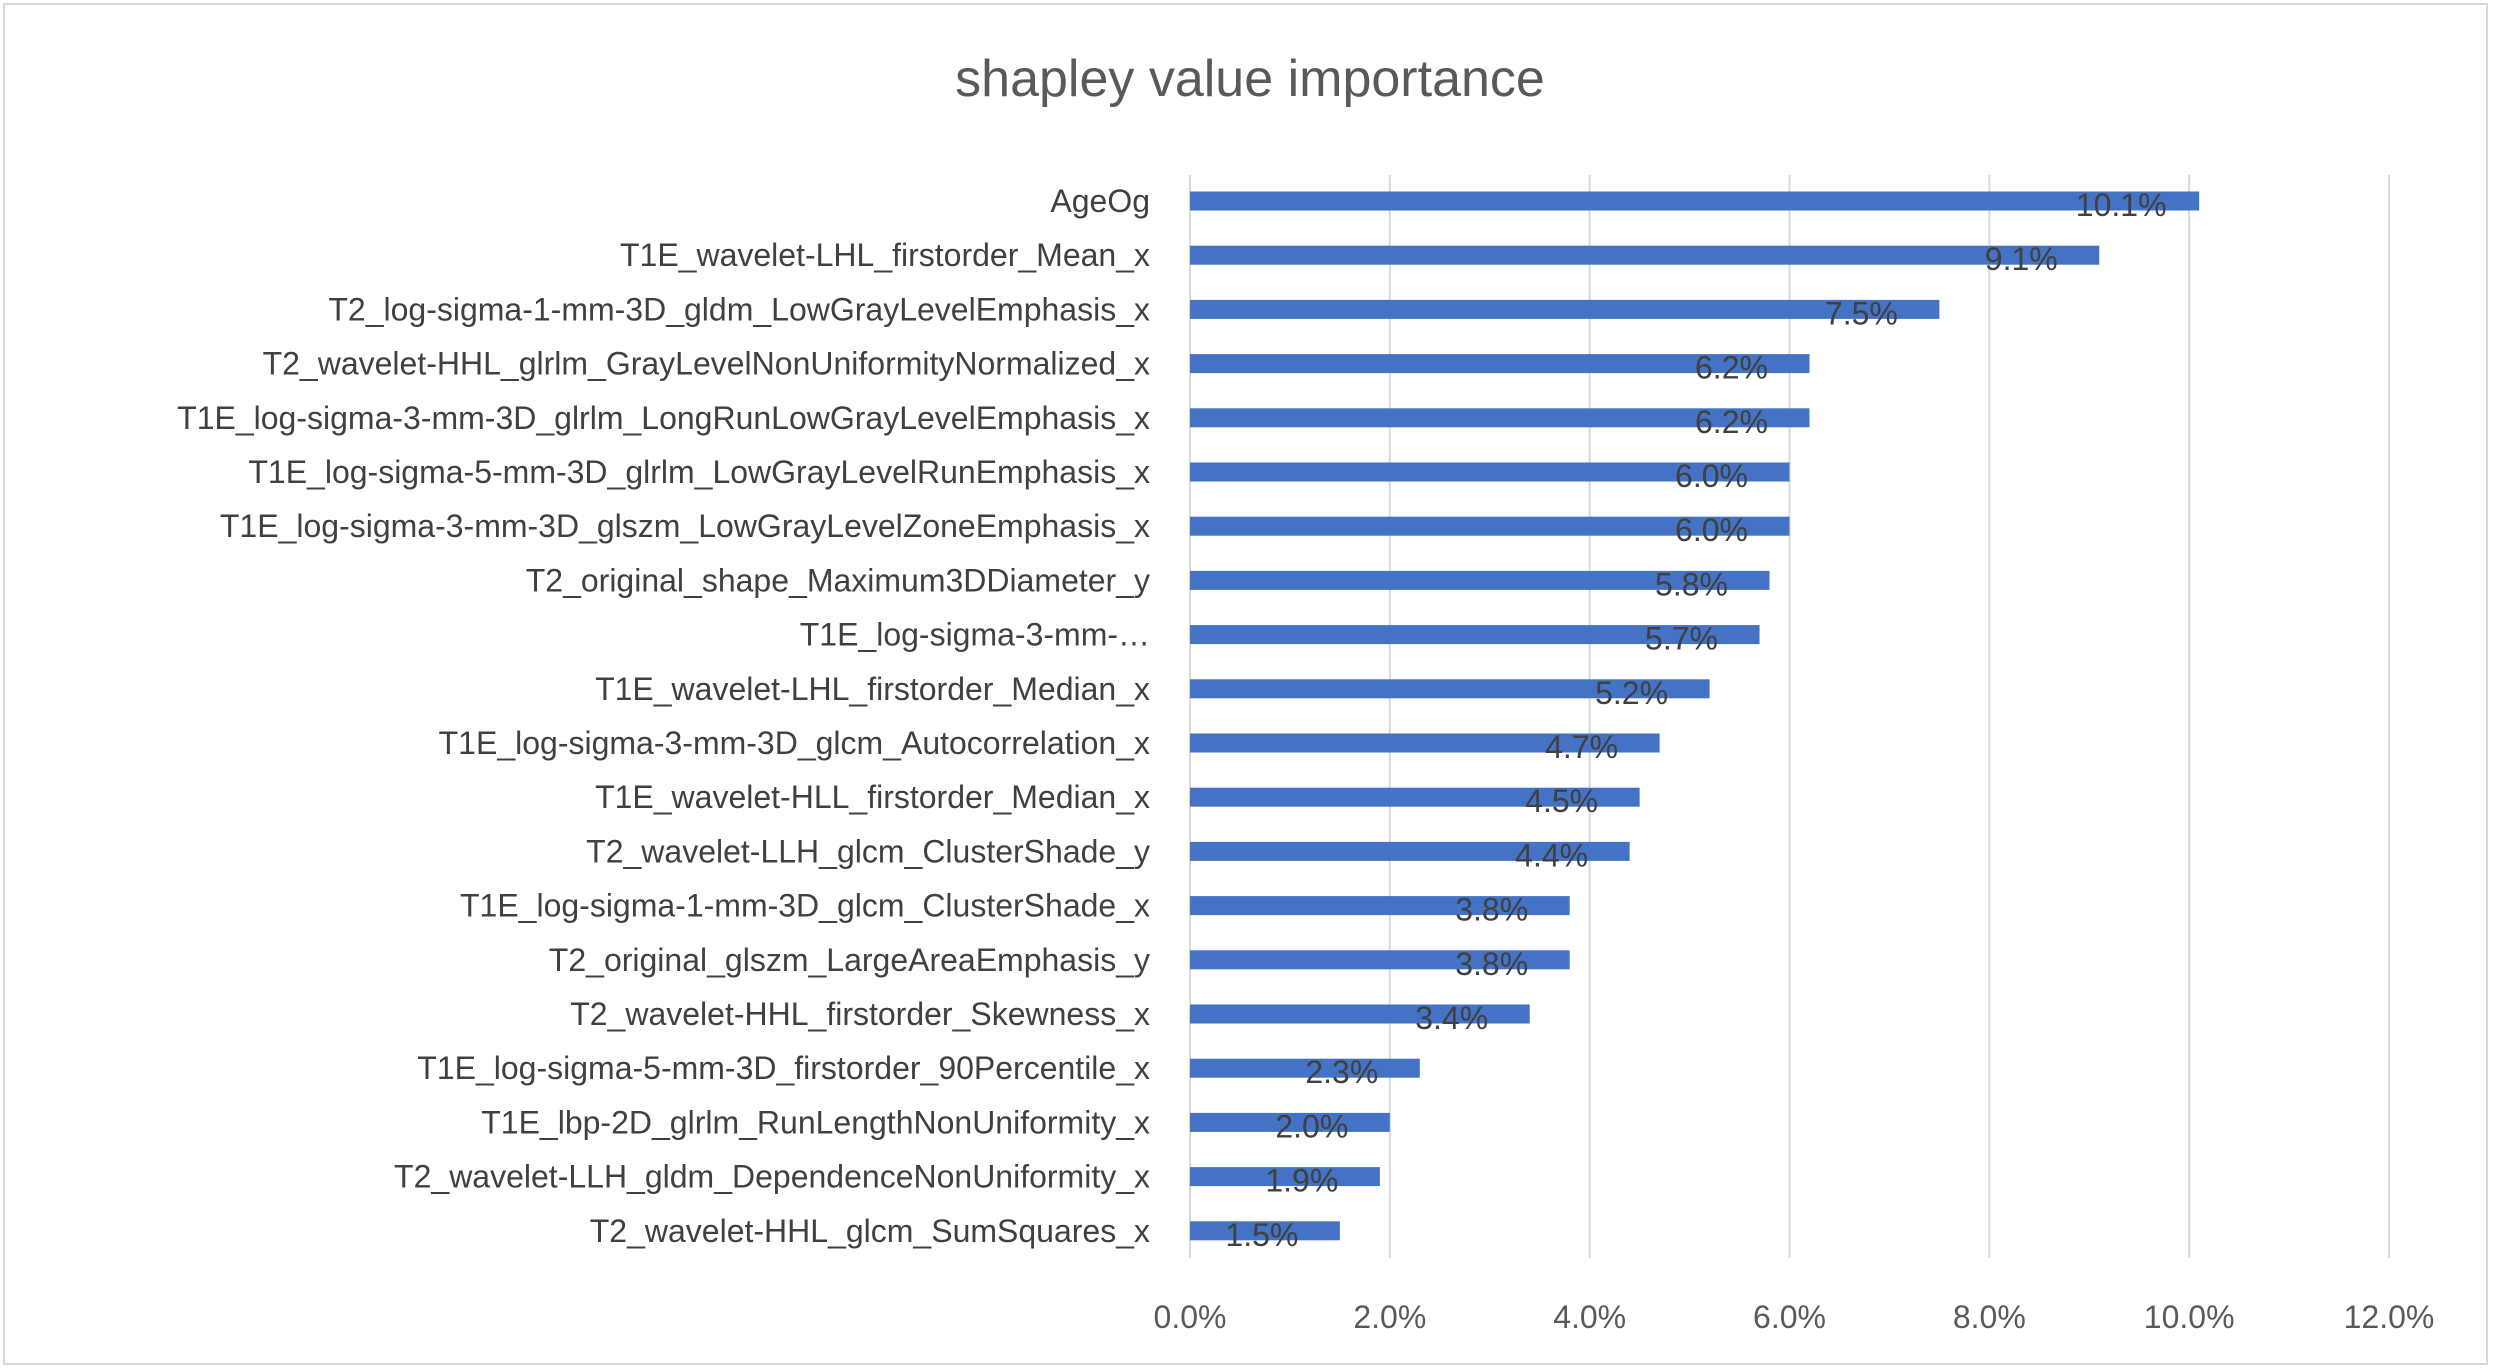  Describe the element at coordinates (1389, 1317) in the screenshot. I see `x-tick-label: 2.0%` at that location.